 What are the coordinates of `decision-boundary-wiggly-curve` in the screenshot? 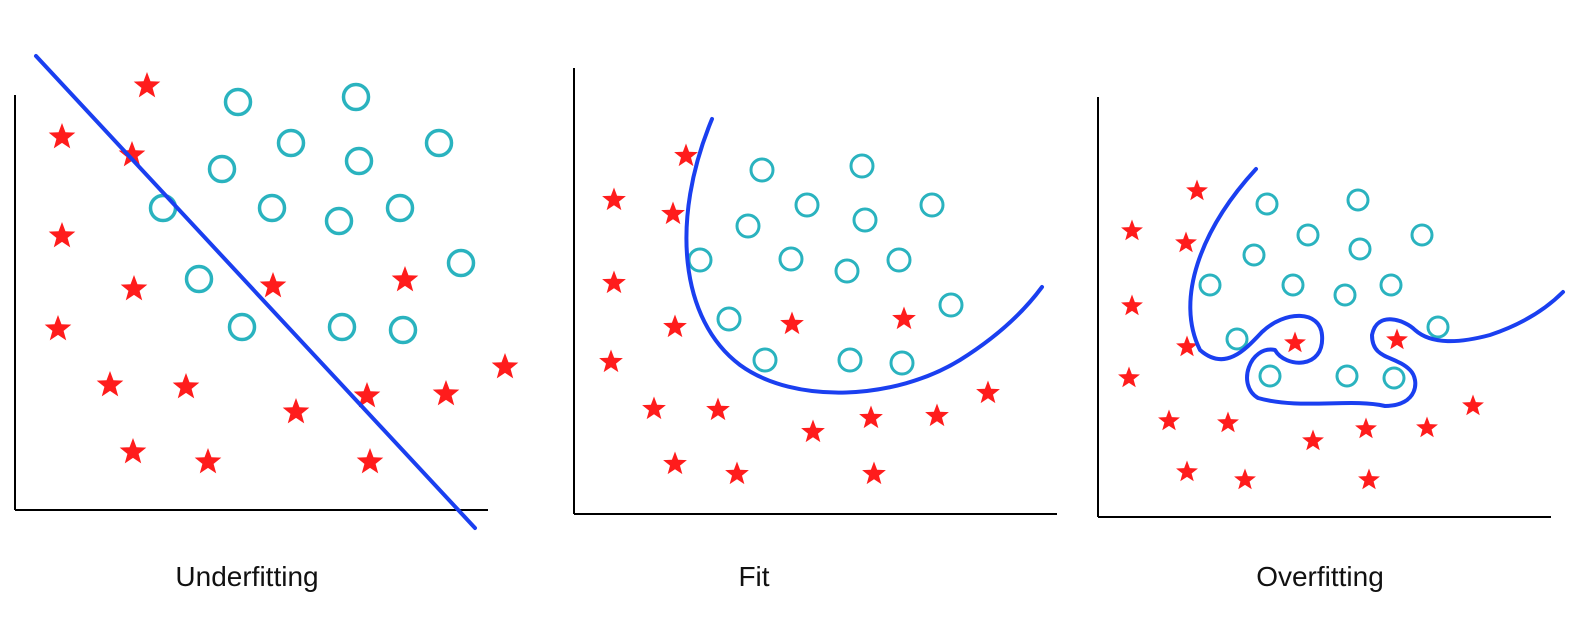 It's located at (1376, 287).